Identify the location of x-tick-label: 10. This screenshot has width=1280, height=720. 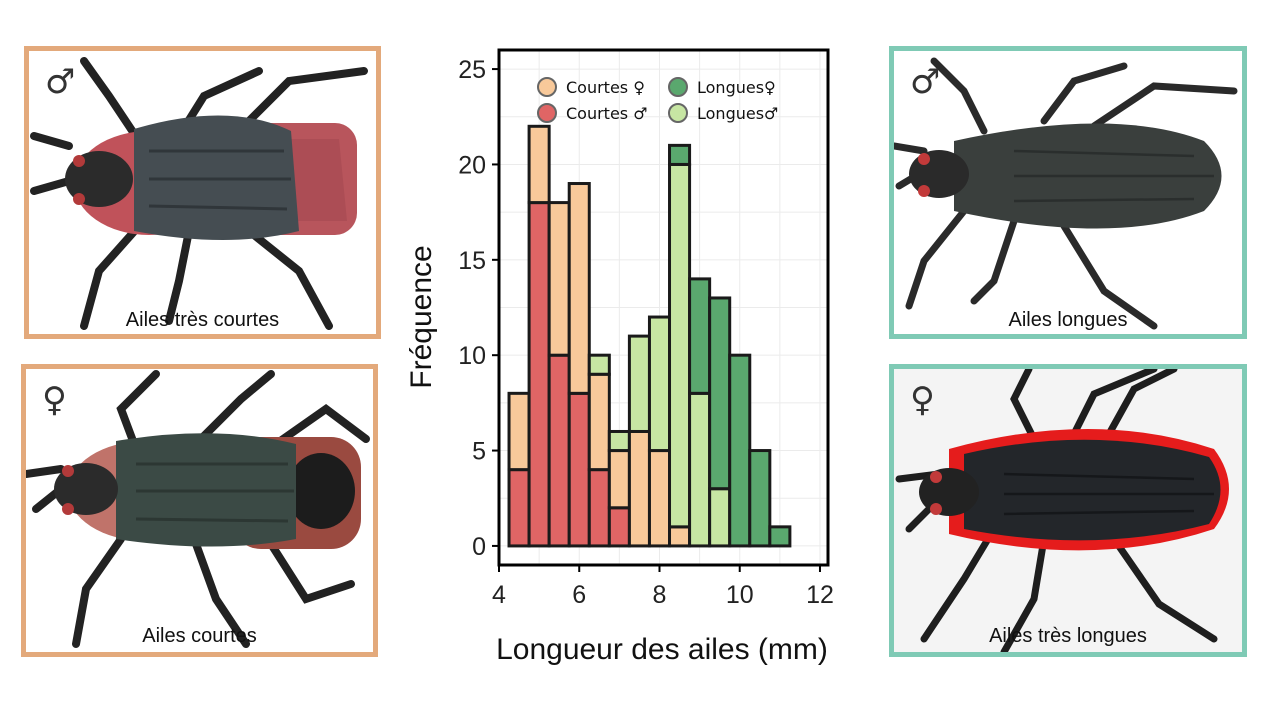
(740, 595).